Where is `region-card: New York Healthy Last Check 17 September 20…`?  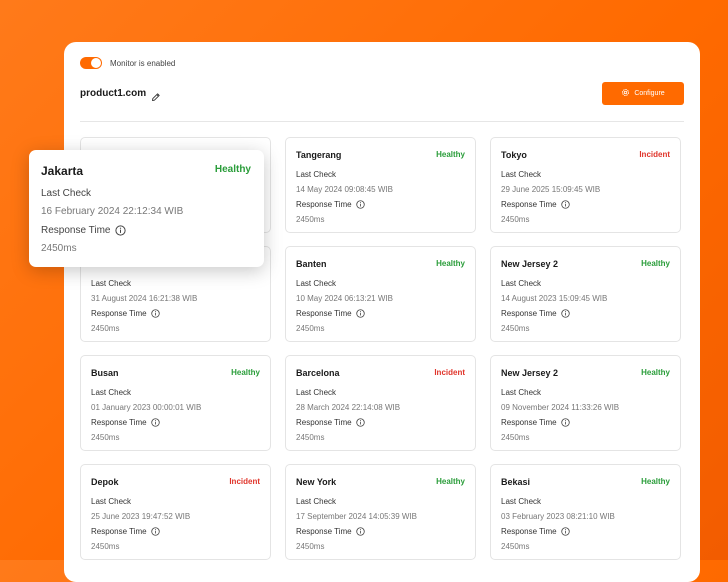 region-card: New York Healthy Last Check 17 September 20… is located at coordinates (380, 512).